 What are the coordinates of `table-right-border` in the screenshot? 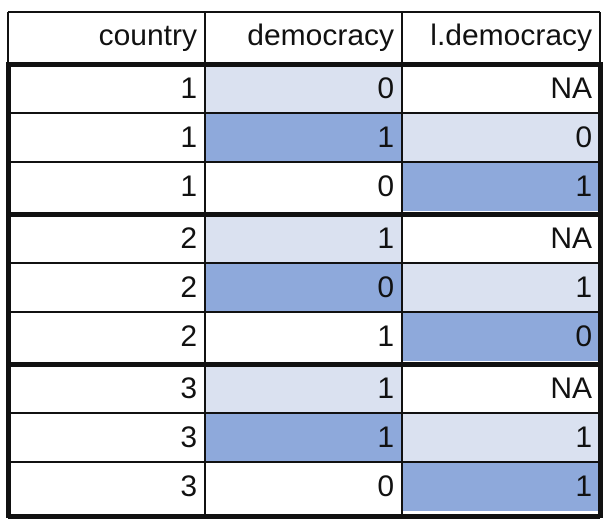 It's located at (600, 290).